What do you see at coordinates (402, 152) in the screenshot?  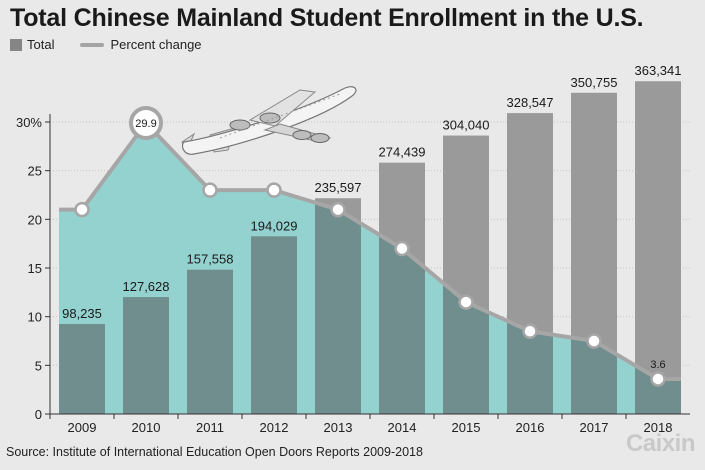 I see `bar-value-label: 274,439` at bounding box center [402, 152].